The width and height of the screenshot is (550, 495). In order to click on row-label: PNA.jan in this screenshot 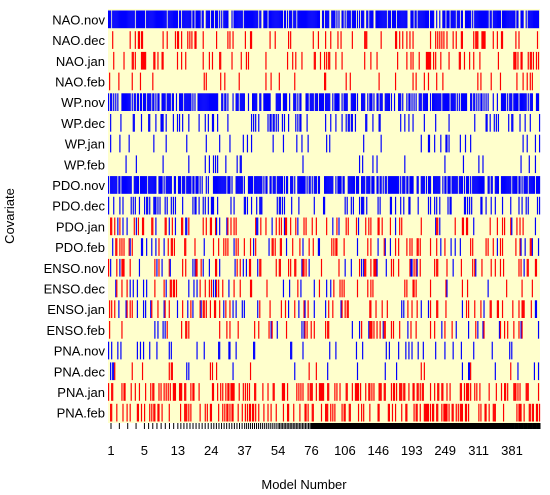, I will do `click(81, 392)`.